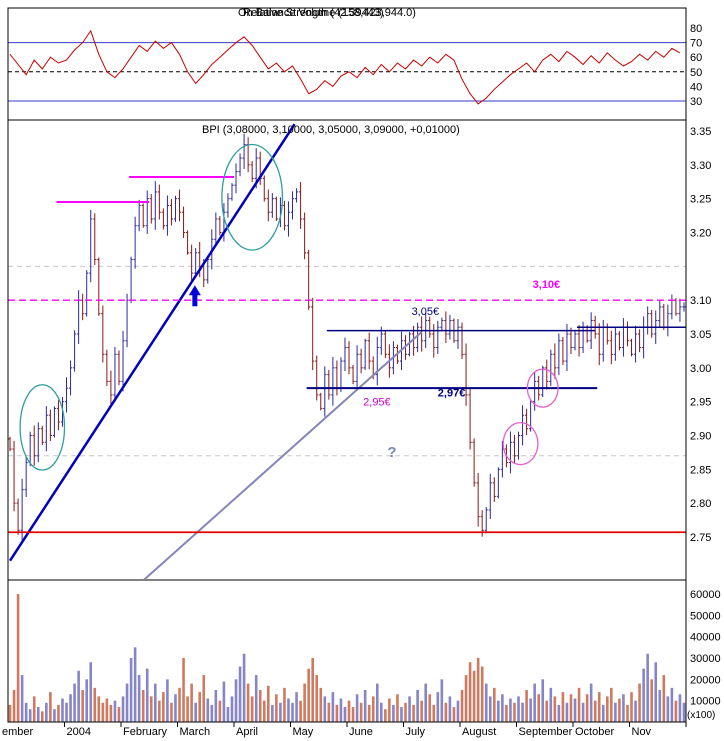 This screenshot has height=741, width=724. I want to click on price-axis-tick: 3.10, so click(700, 301).